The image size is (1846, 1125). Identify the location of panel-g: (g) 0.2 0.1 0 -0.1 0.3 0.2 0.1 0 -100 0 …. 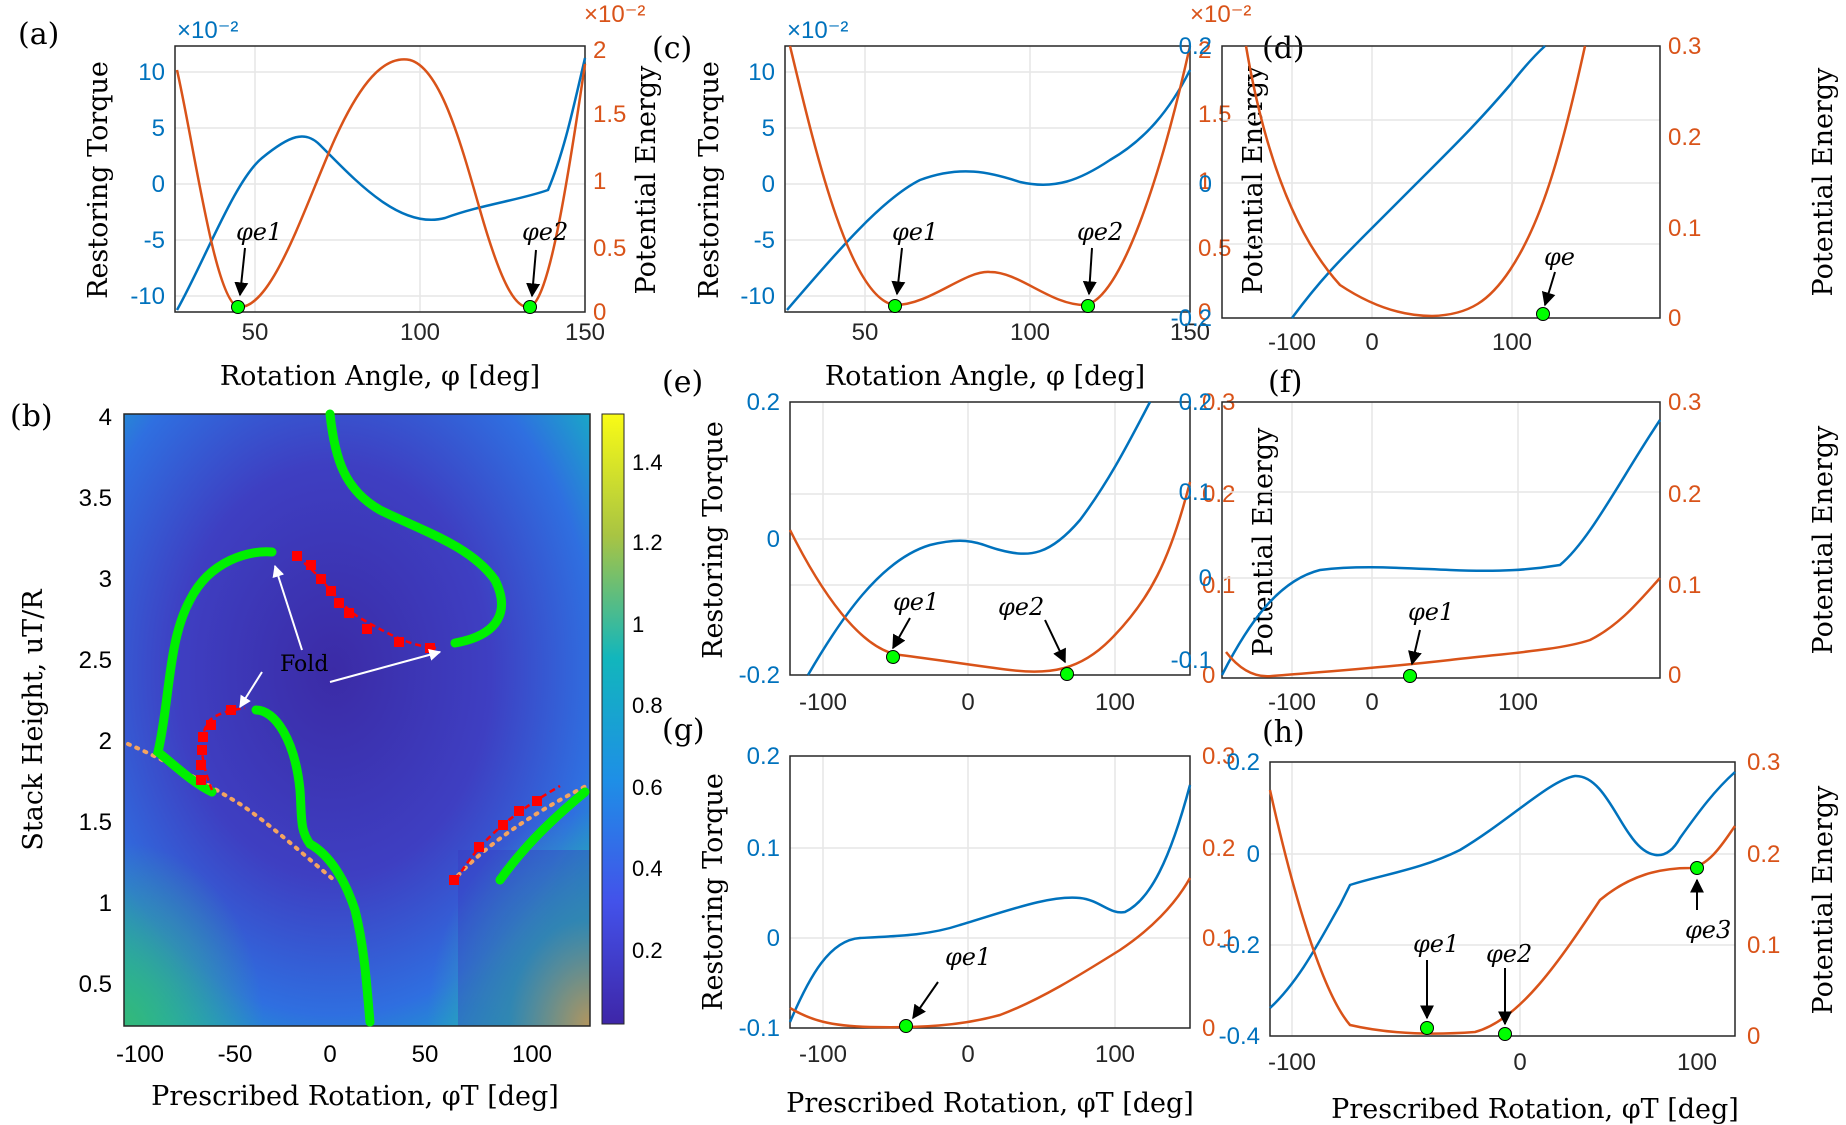
(948, 916).